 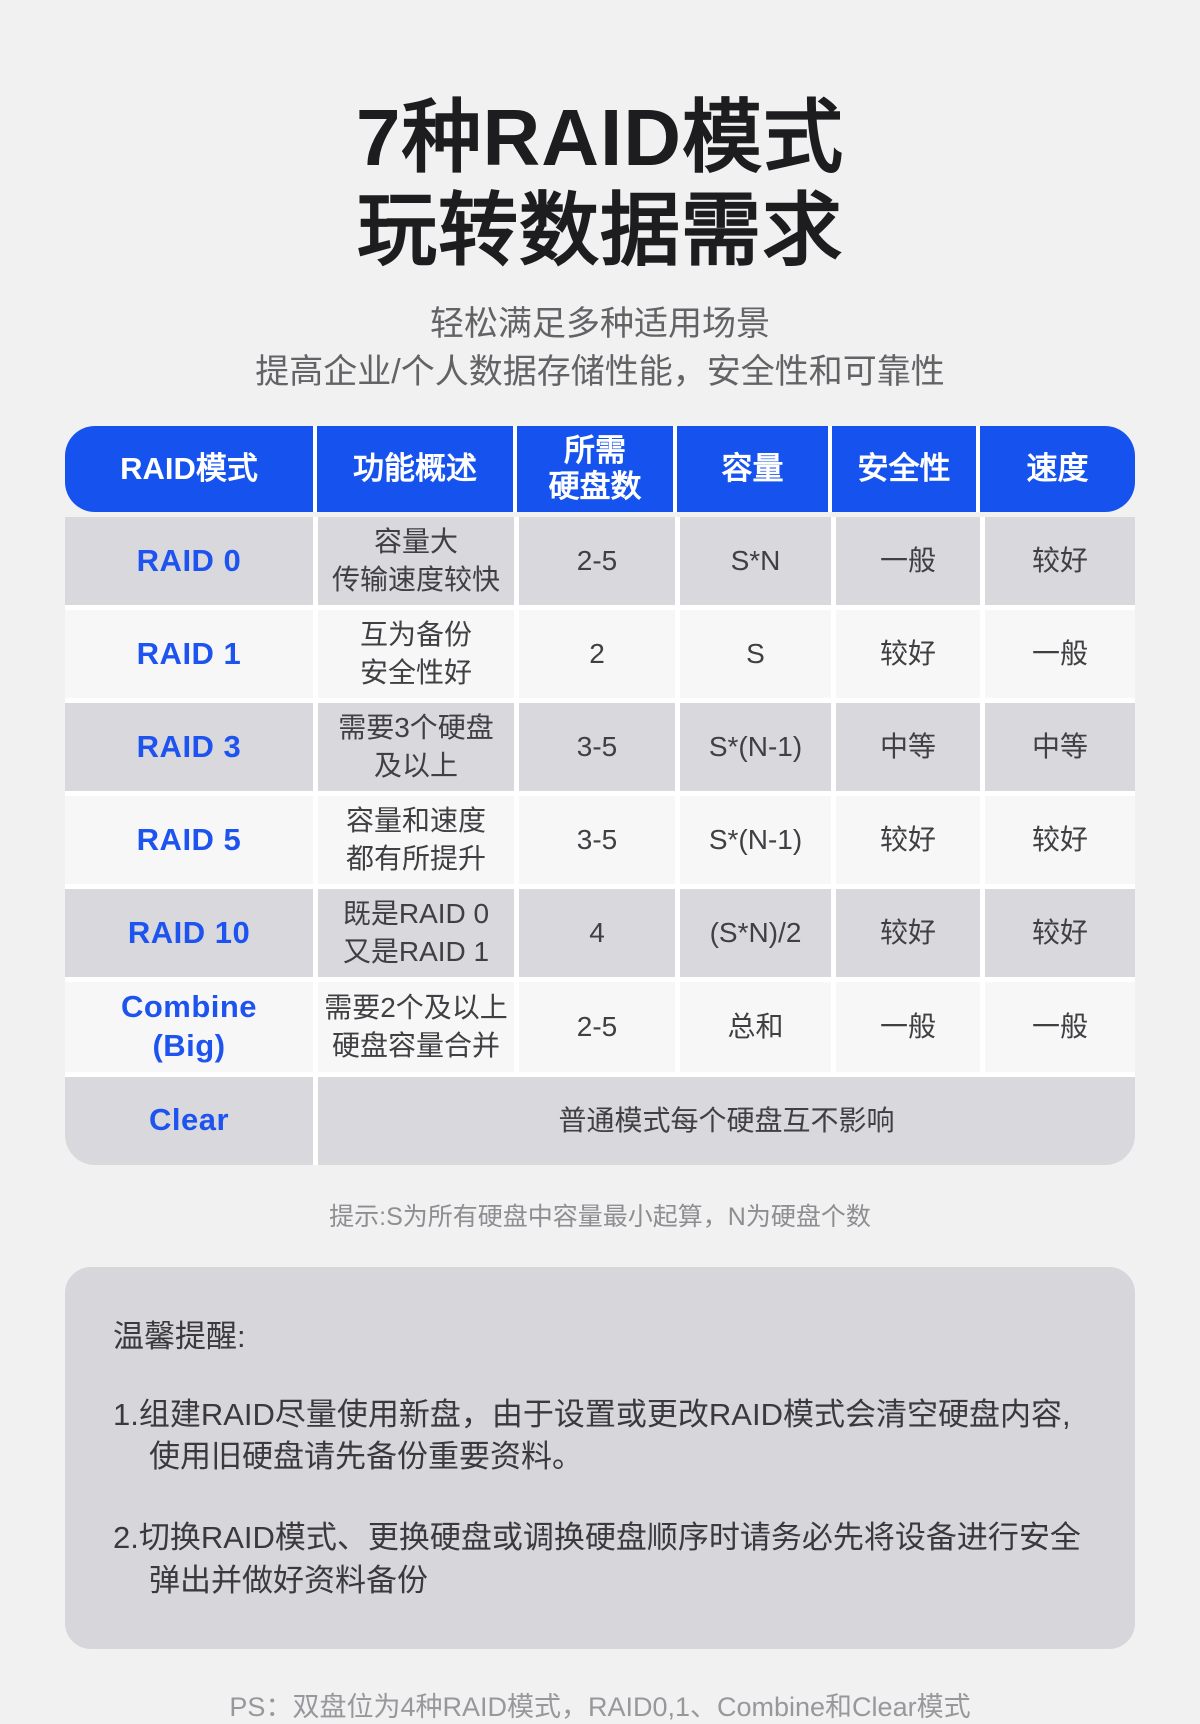 What do you see at coordinates (595, 469) in the screenshot?
I see `header-cell-disks: 所需 硬盘数` at bounding box center [595, 469].